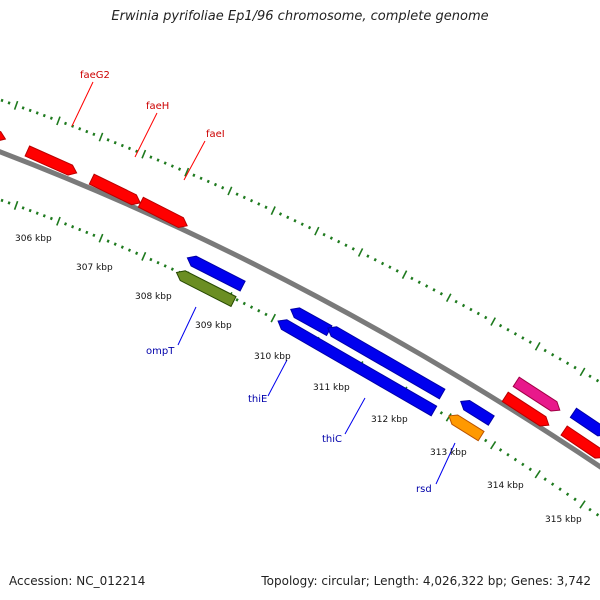 Image resolution: width=600 pixels, height=600 pixels. What do you see at coordinates (389, 420) in the screenshot?
I see `tick-label-312: 312 kbp` at bounding box center [389, 420].